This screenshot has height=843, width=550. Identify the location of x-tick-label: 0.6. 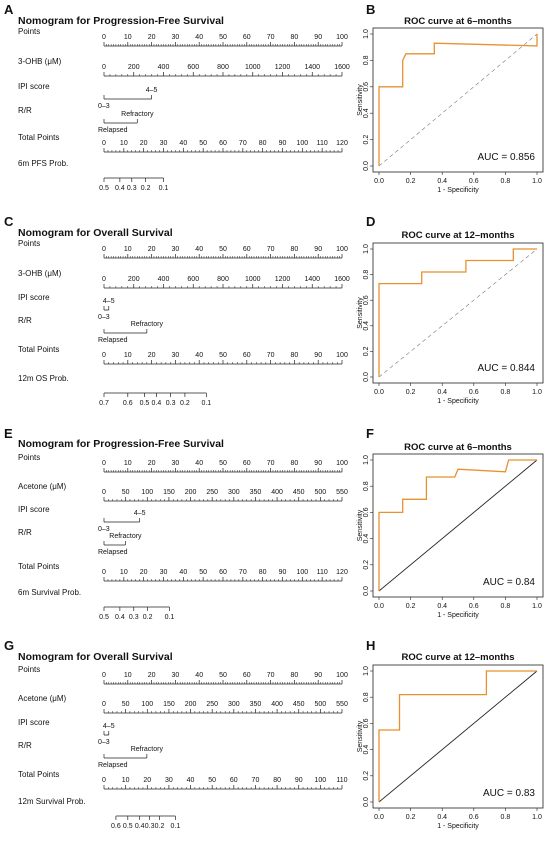
(474, 181).